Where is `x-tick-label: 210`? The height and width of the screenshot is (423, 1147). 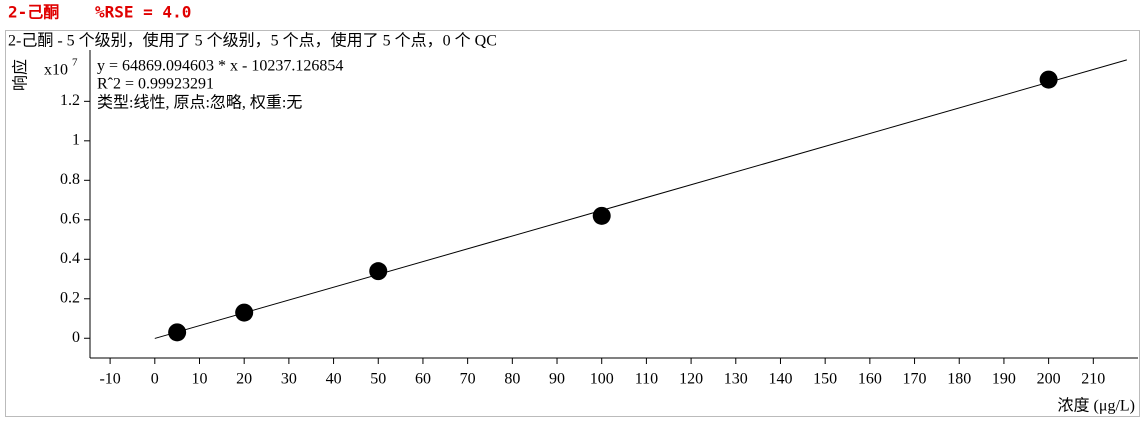
x-tick-label: 210 is located at coordinates (1093, 379).